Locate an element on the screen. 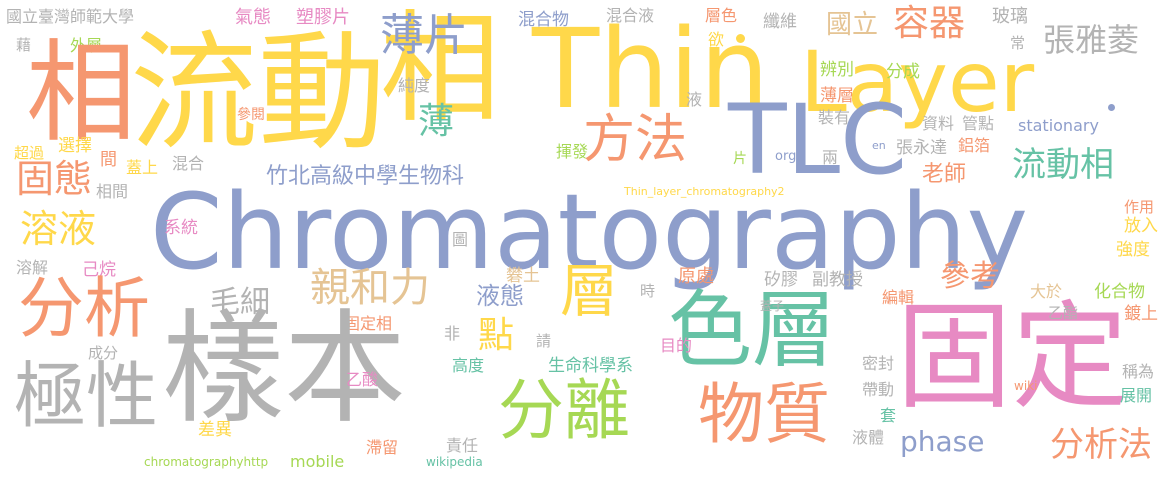 This screenshot has width=1175, height=482. word-waiceng: 外層 is located at coordinates (86, 45).